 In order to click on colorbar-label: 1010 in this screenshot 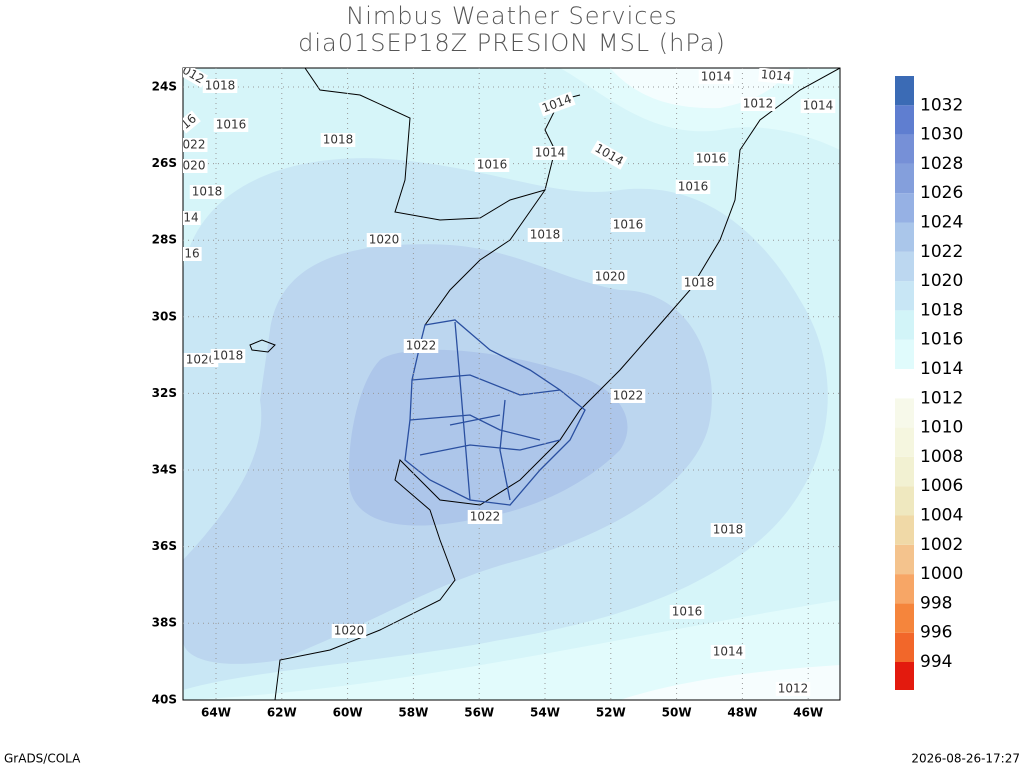, I will do `click(941, 428)`.